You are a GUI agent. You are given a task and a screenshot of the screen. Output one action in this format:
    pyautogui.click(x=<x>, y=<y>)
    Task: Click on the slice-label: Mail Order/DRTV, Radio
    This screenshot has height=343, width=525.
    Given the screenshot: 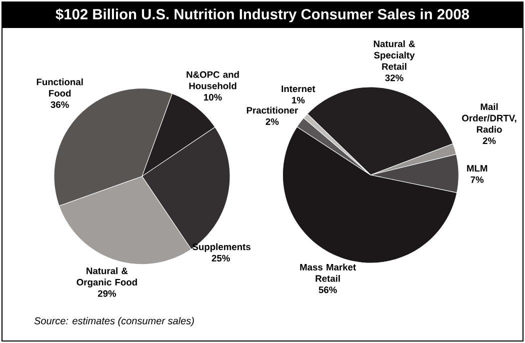 What is the action you would take?
    pyautogui.click(x=489, y=118)
    